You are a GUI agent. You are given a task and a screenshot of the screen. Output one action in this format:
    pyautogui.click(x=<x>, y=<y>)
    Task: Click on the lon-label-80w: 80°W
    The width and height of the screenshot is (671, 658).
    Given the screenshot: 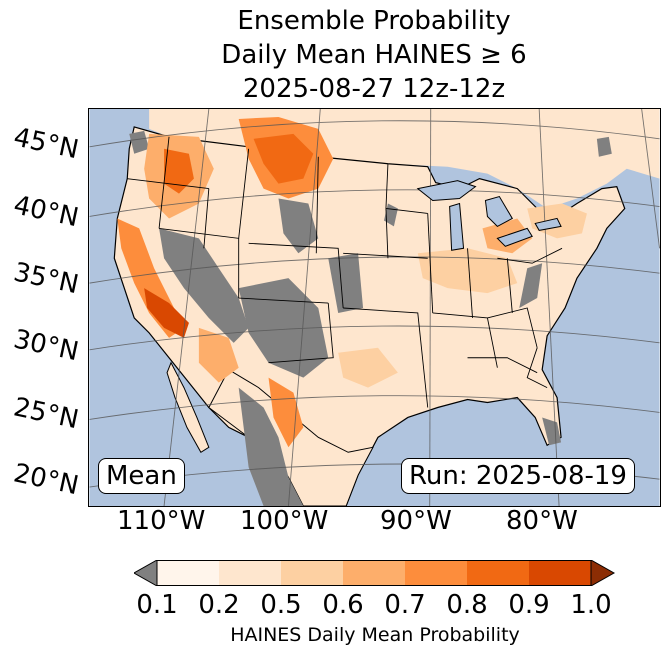 What is the action you would take?
    pyautogui.click(x=542, y=521)
    